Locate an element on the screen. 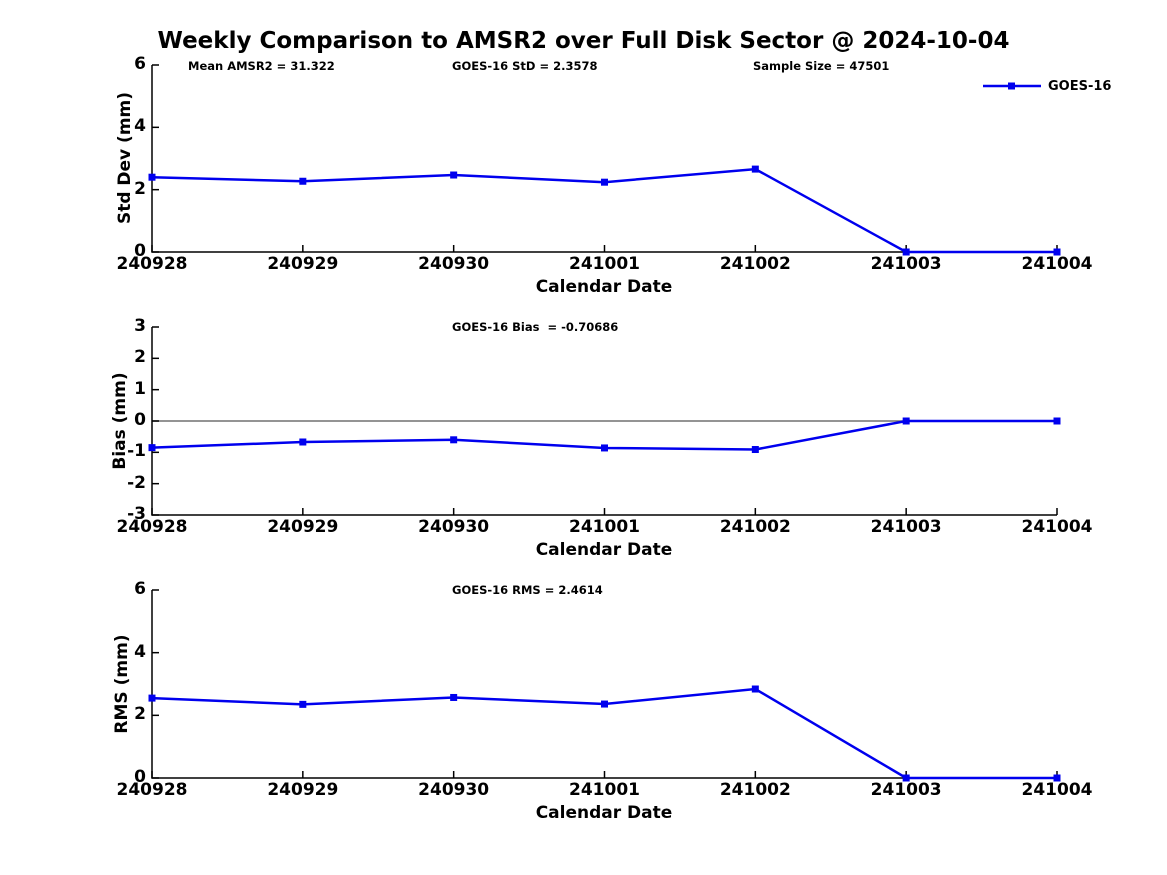 This screenshot has height=875, width=1167. xlabel-panel2: Calendar Date is located at coordinates (604, 550).